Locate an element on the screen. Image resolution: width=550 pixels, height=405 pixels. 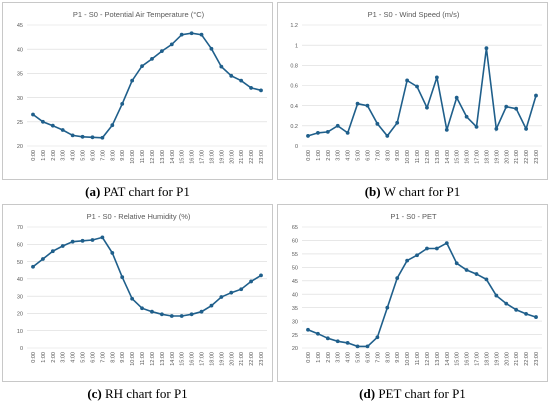
caption-pet: (d) PET chart for P1 is located at coordinates (412, 394).